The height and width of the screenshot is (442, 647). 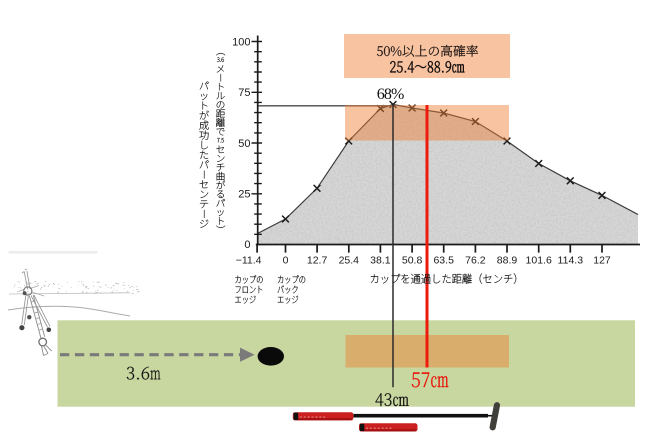 I want to click on svg-text: 76.2, so click(x=475, y=261).